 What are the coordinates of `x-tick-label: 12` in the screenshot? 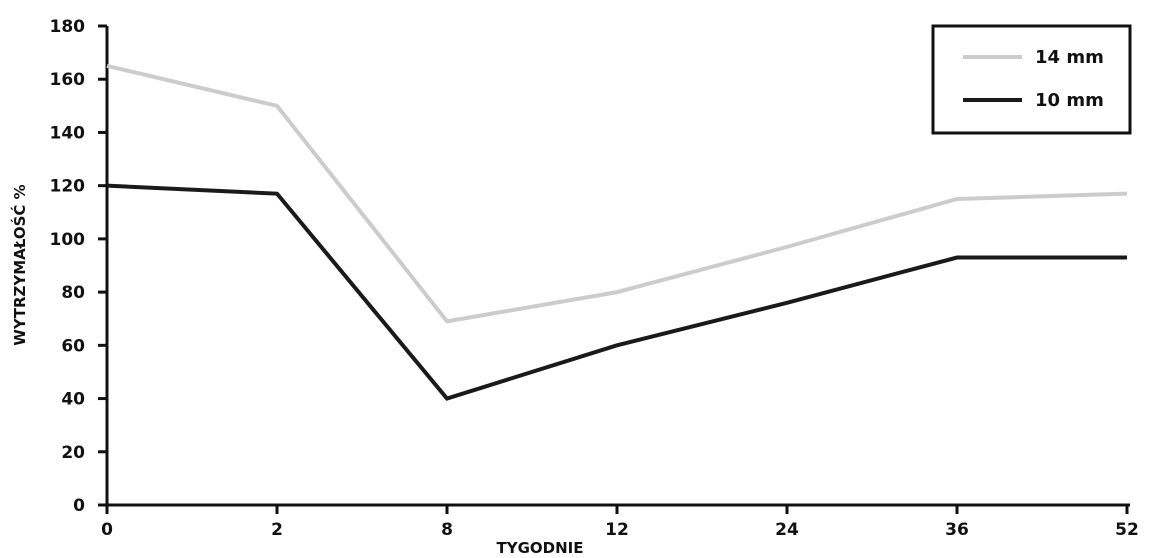 It's located at (617, 530).